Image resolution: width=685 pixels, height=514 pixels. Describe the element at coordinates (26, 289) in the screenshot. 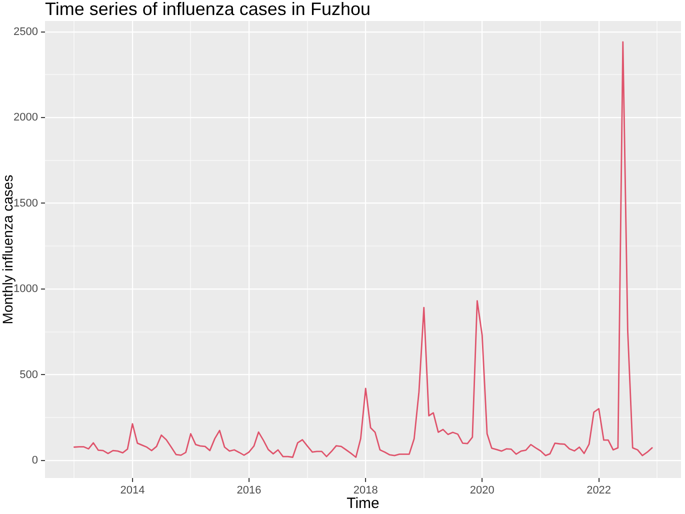

I see `y-tick-label: 1000` at that location.